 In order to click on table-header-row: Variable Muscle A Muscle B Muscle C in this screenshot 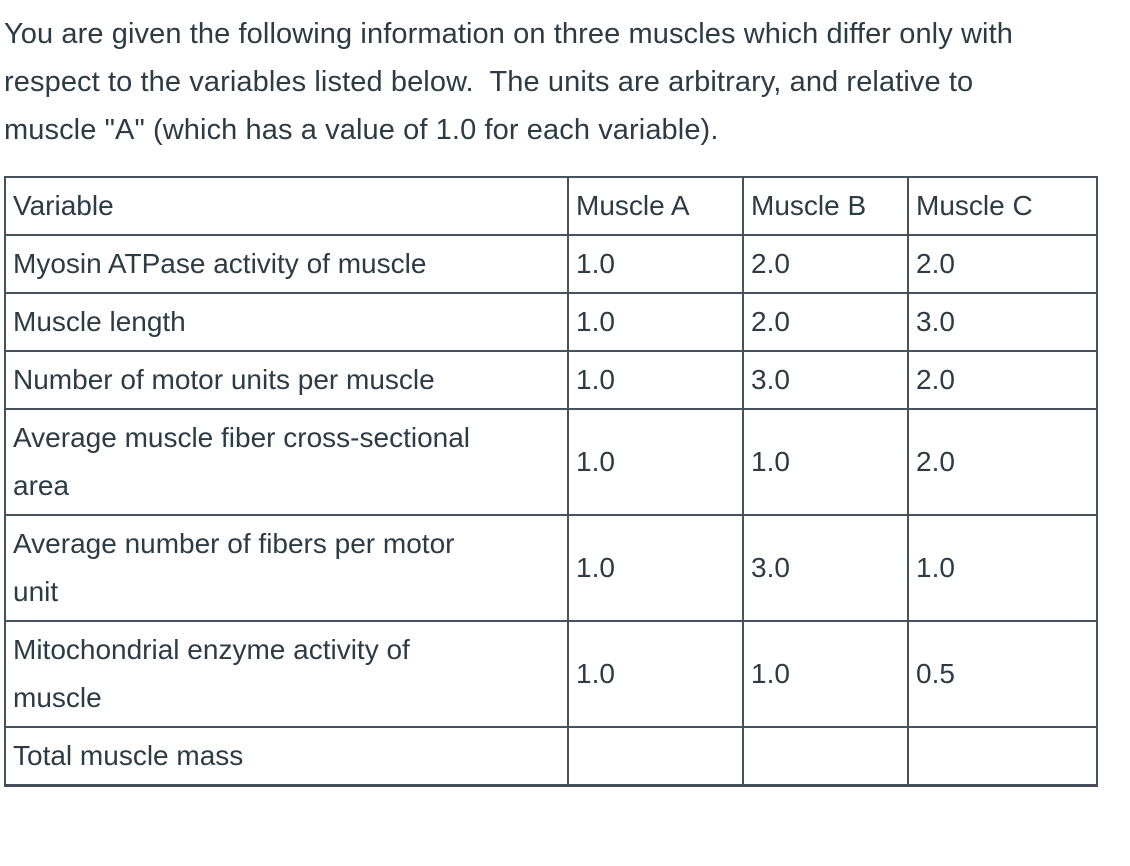, I will do `click(551, 206)`.